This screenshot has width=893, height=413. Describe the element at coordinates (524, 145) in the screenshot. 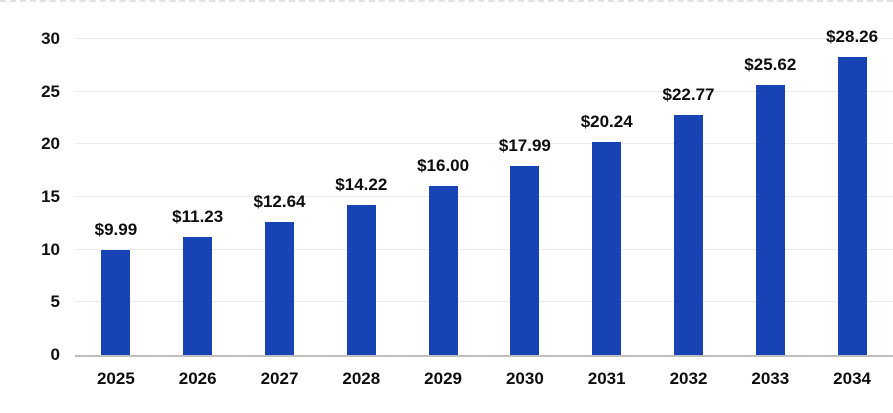

I see `bar-value-label: $17.99` at that location.